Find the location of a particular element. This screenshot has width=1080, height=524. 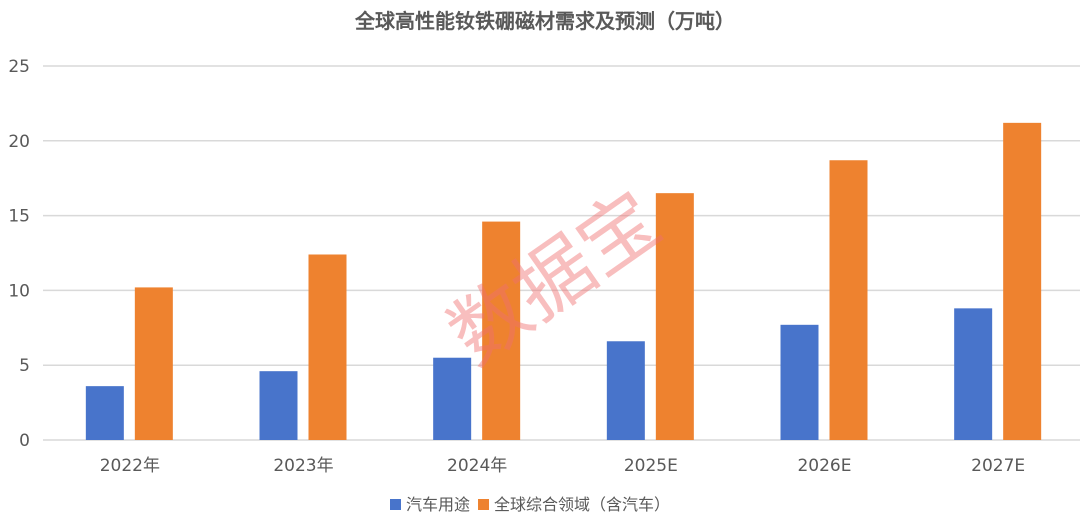

chart-title: 全球高性能钕铁硼磁材需求及预测（万吨） is located at coordinates (544, 21).